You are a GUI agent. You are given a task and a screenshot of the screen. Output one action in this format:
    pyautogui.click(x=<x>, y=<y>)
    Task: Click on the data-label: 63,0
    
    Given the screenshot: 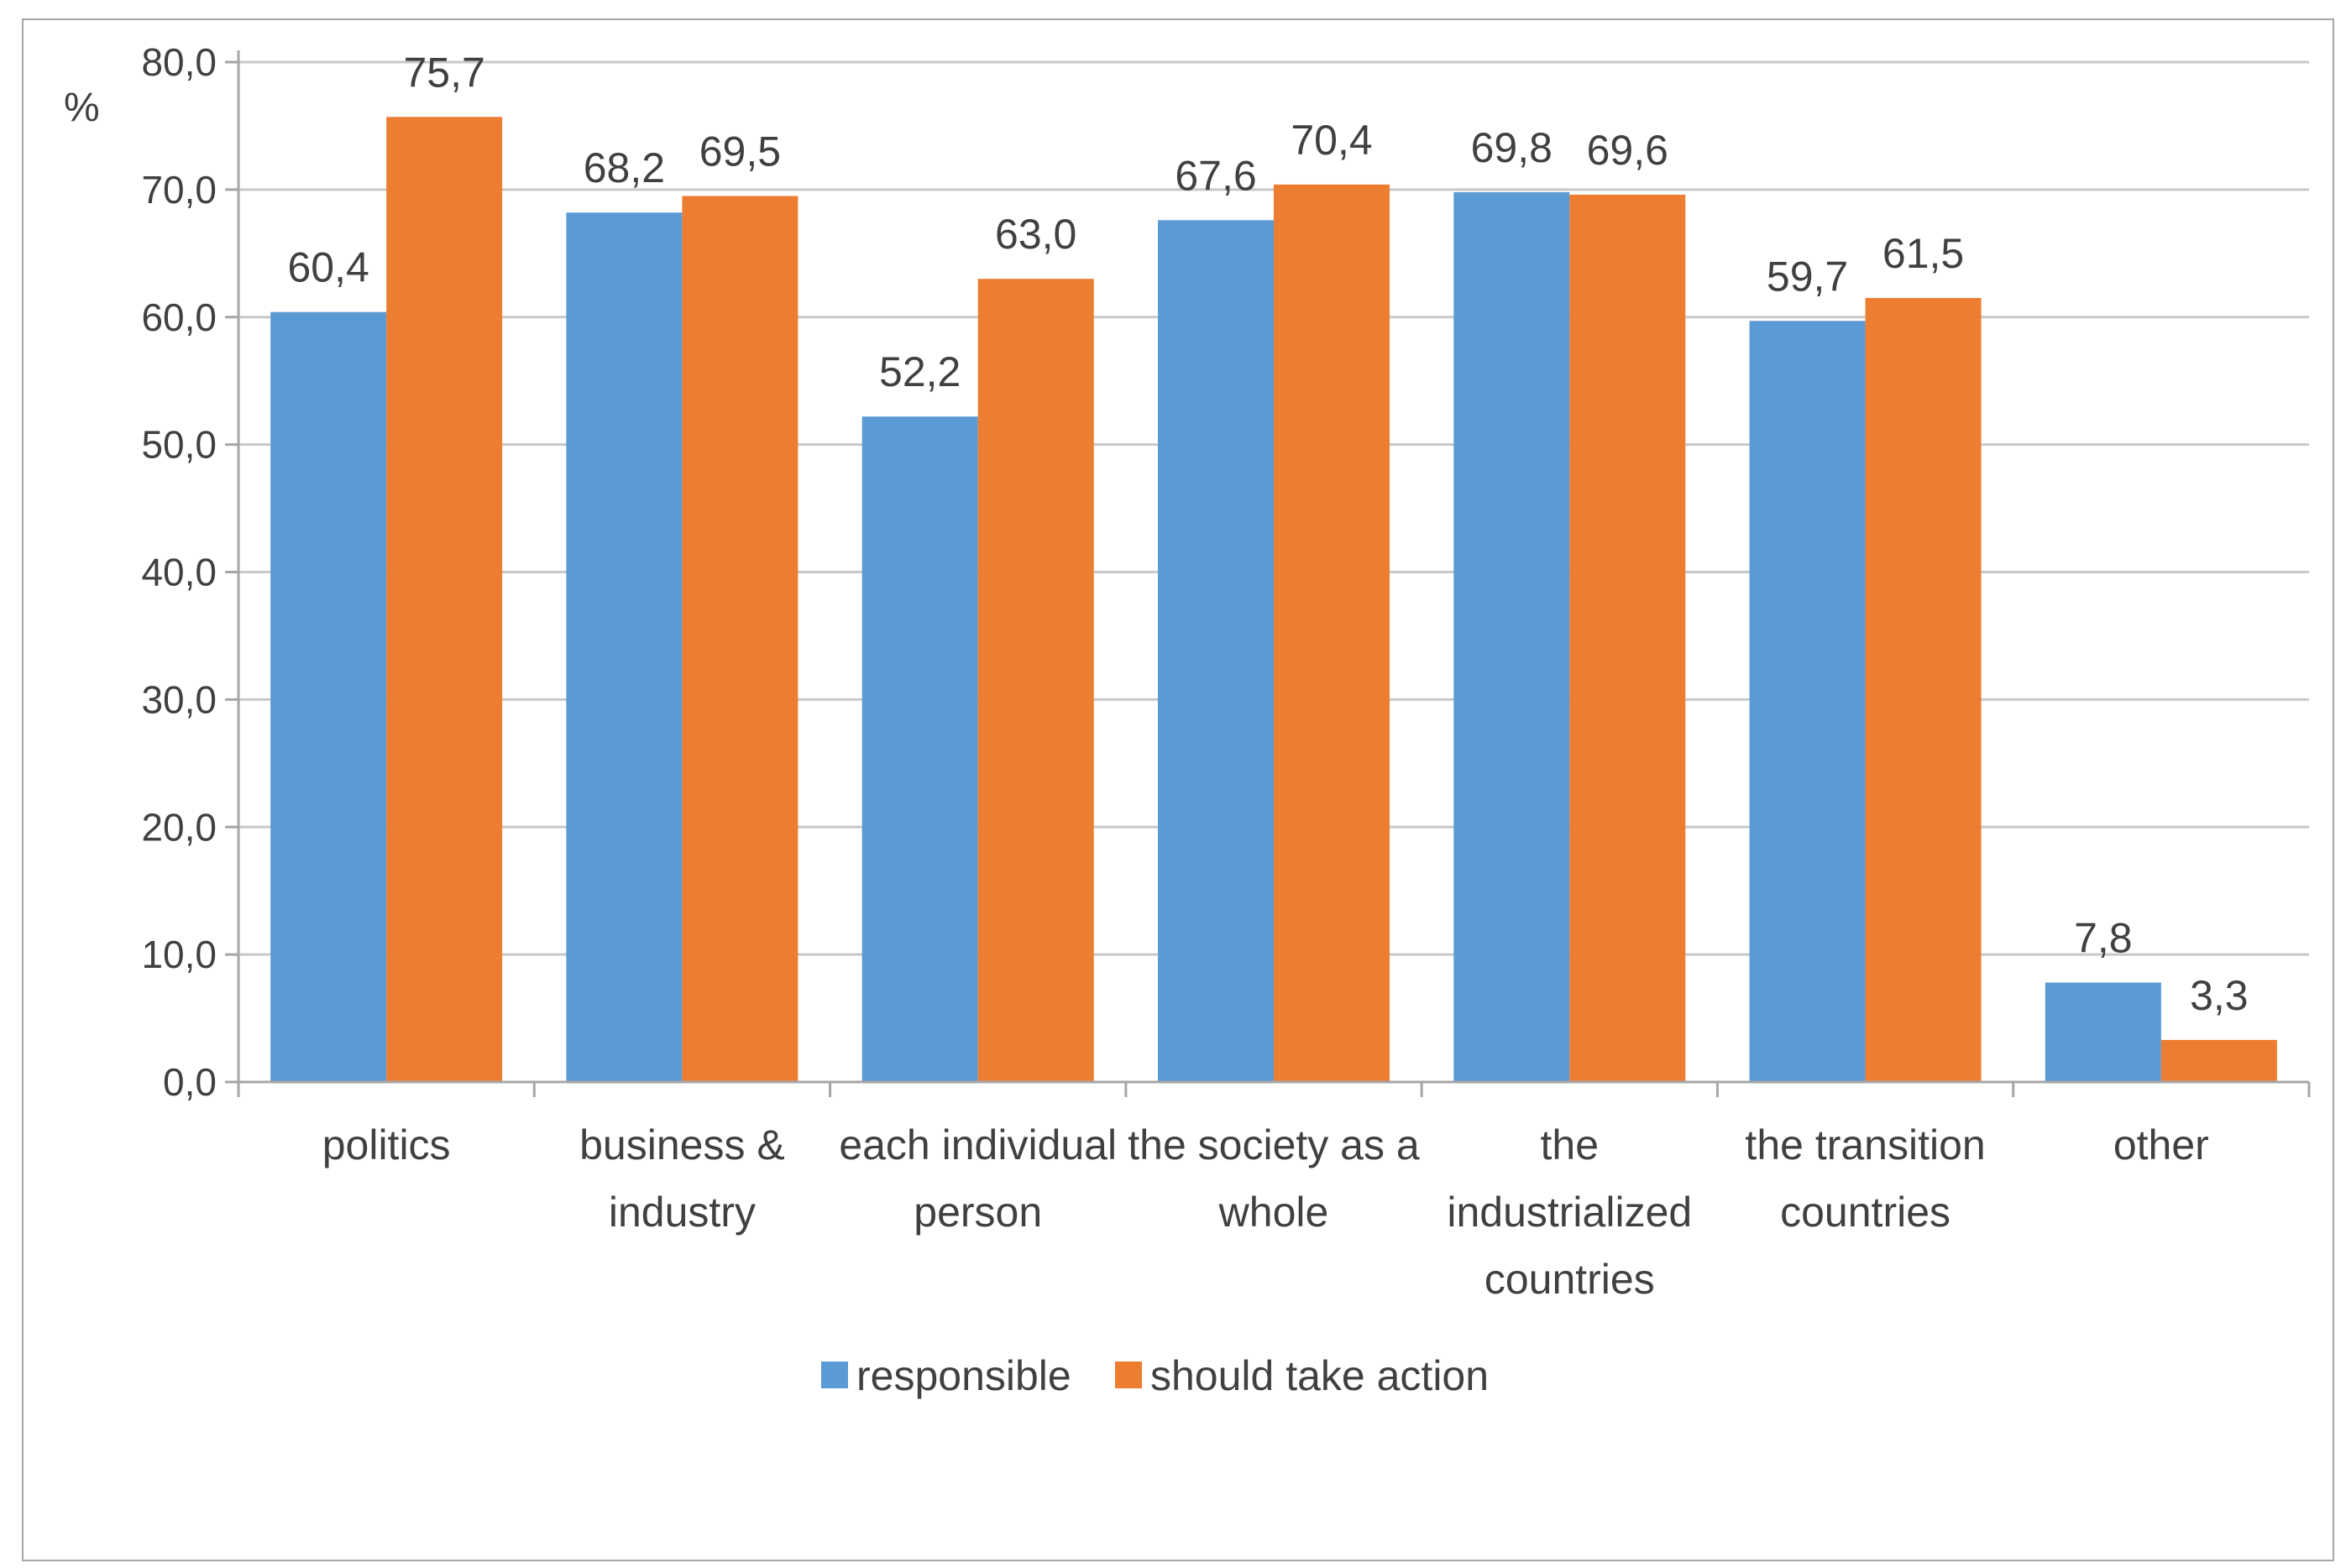 What is the action you would take?
    pyautogui.click(x=1035, y=235)
    